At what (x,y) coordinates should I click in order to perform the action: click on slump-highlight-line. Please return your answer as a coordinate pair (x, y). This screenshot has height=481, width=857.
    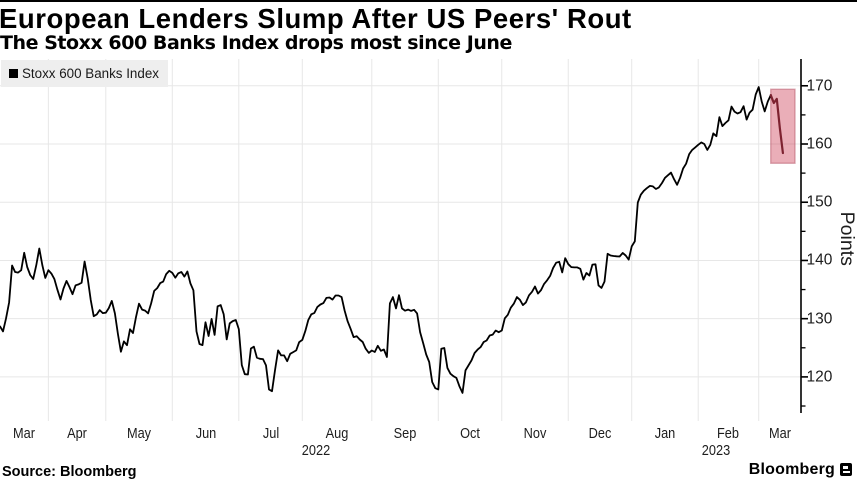
    Looking at the image, I should click on (777, 124).